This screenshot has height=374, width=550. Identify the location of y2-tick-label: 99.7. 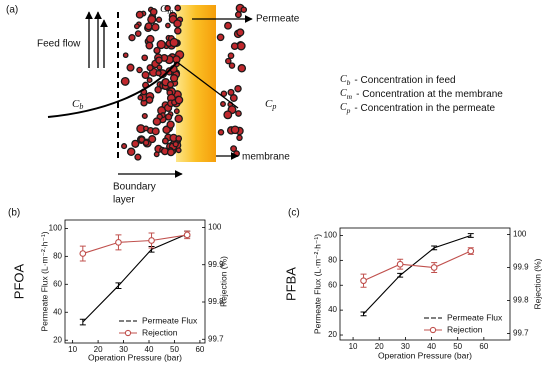
(216, 338).